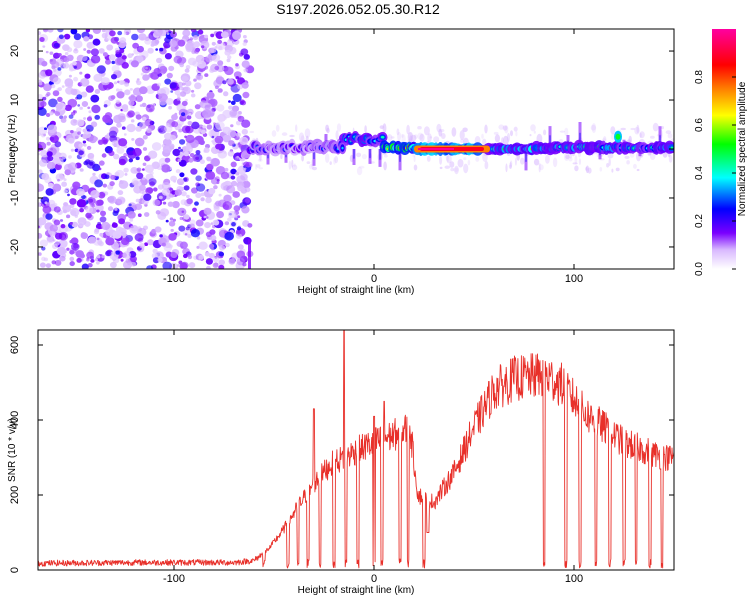  What do you see at coordinates (574, 579) in the screenshot?
I see `snr-x-tick-label: 100` at bounding box center [574, 579].